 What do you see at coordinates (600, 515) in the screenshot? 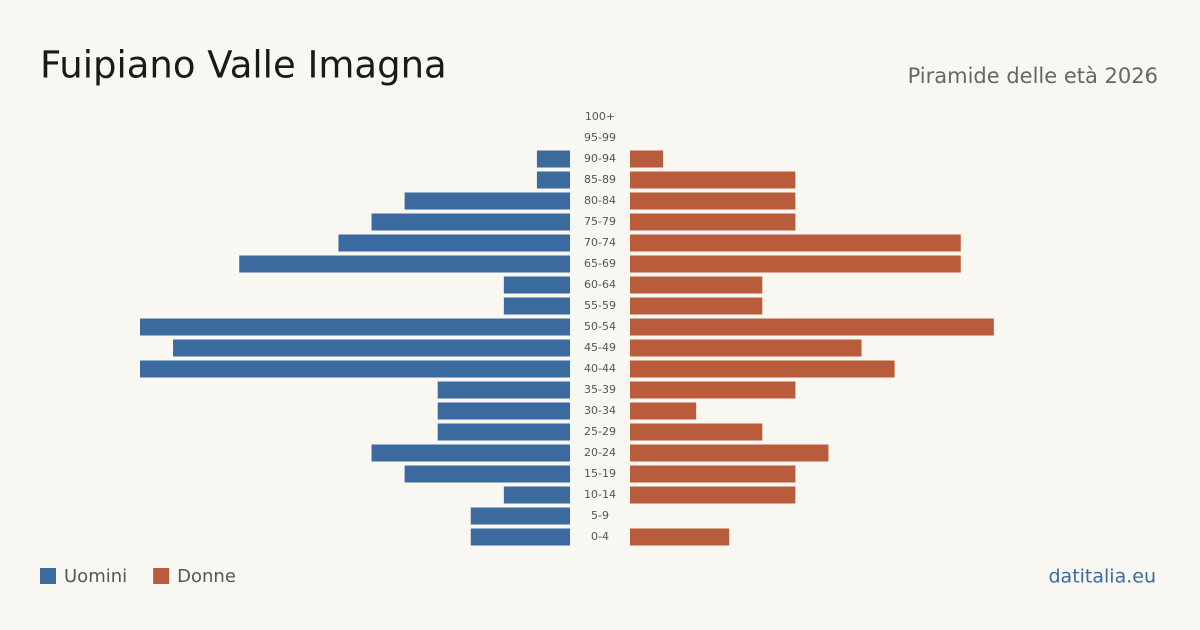
I see `age-label: 5-9` at bounding box center [600, 515].